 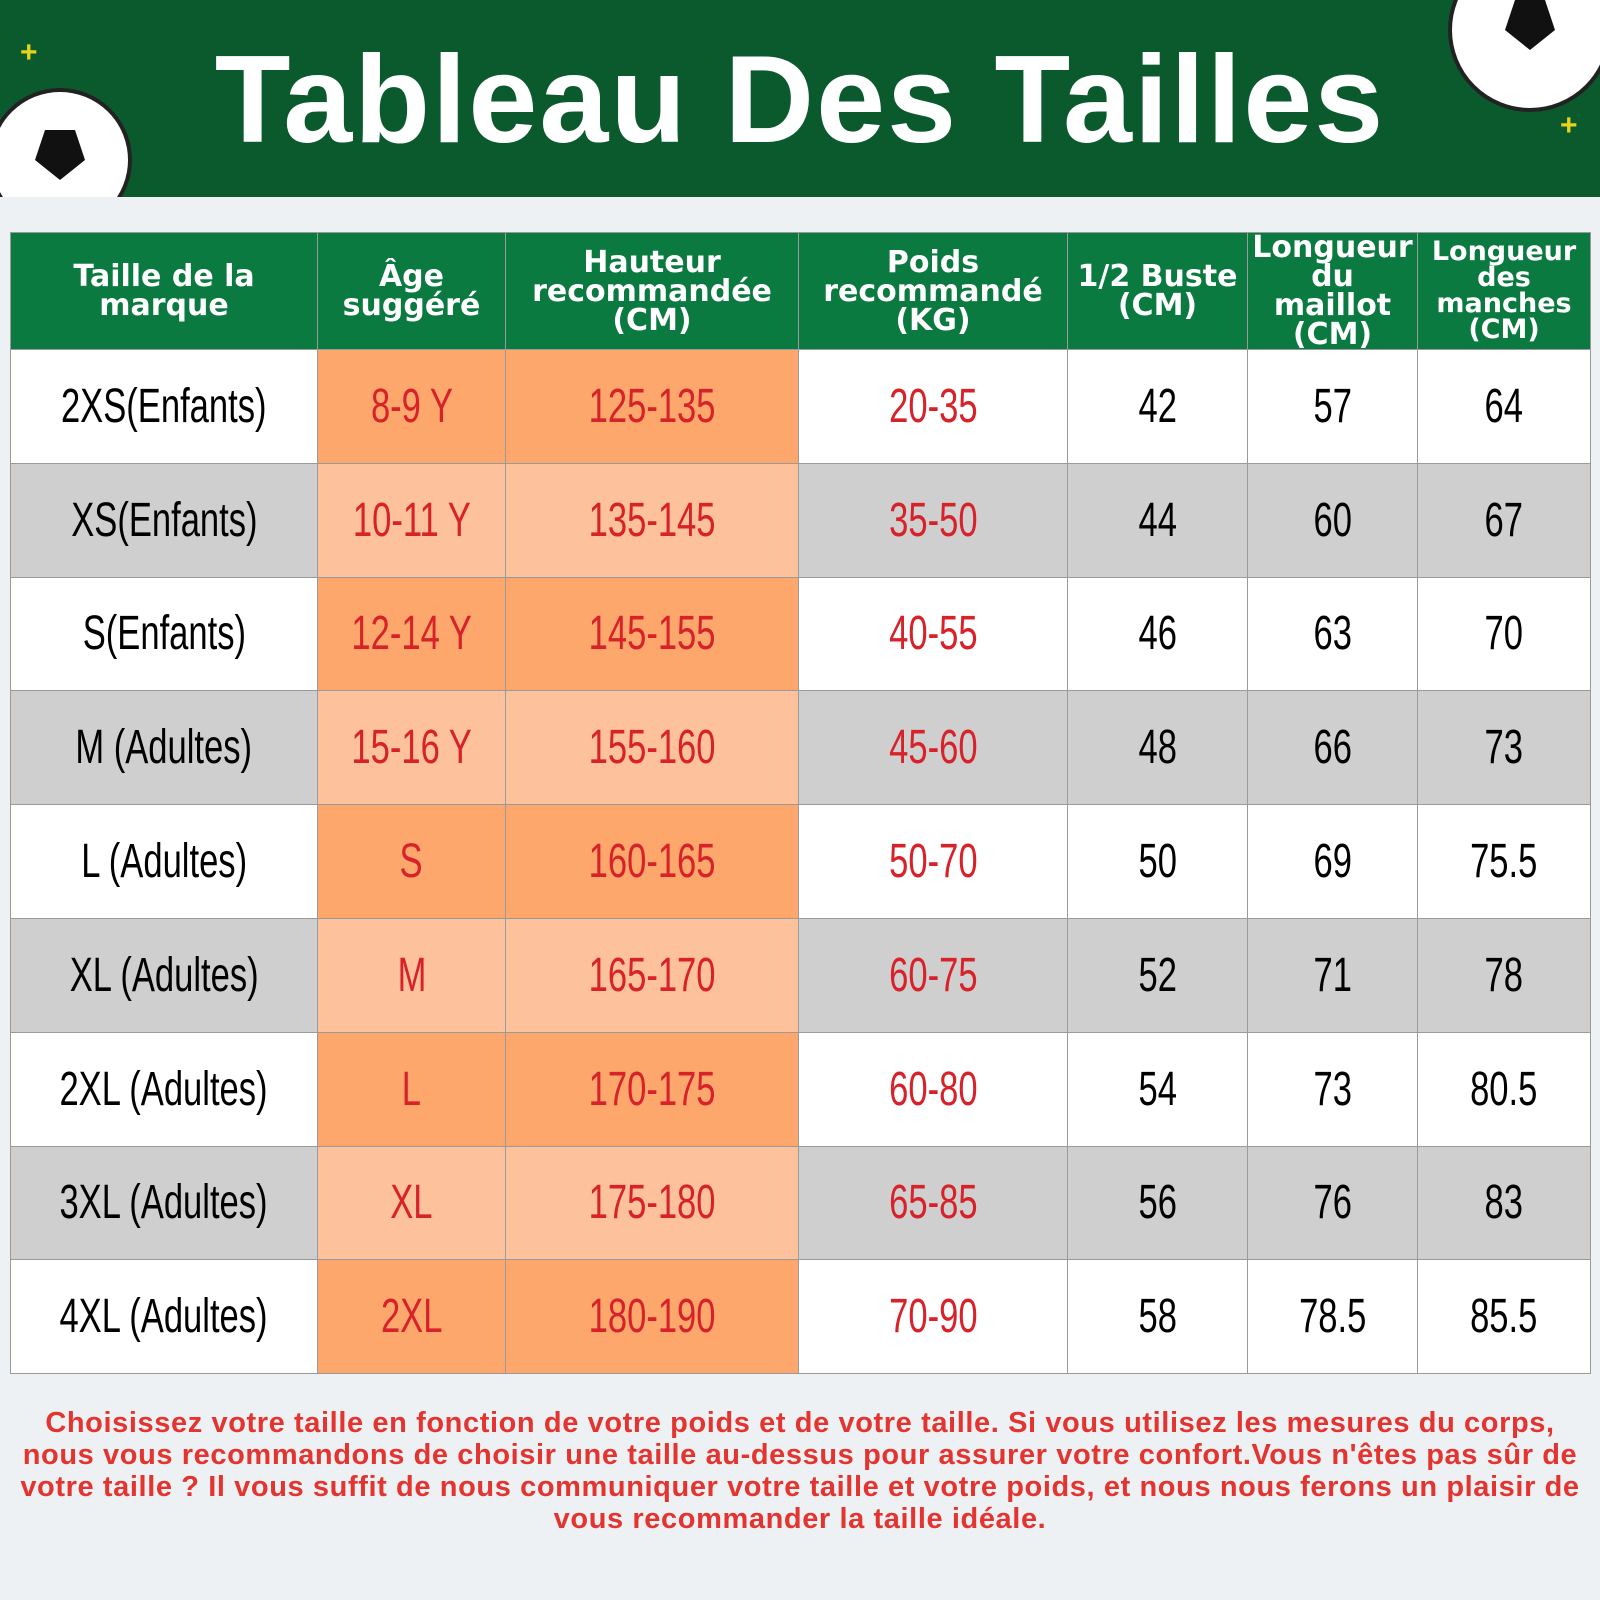 What do you see at coordinates (1332, 748) in the screenshot?
I see `table-cell: 66` at bounding box center [1332, 748].